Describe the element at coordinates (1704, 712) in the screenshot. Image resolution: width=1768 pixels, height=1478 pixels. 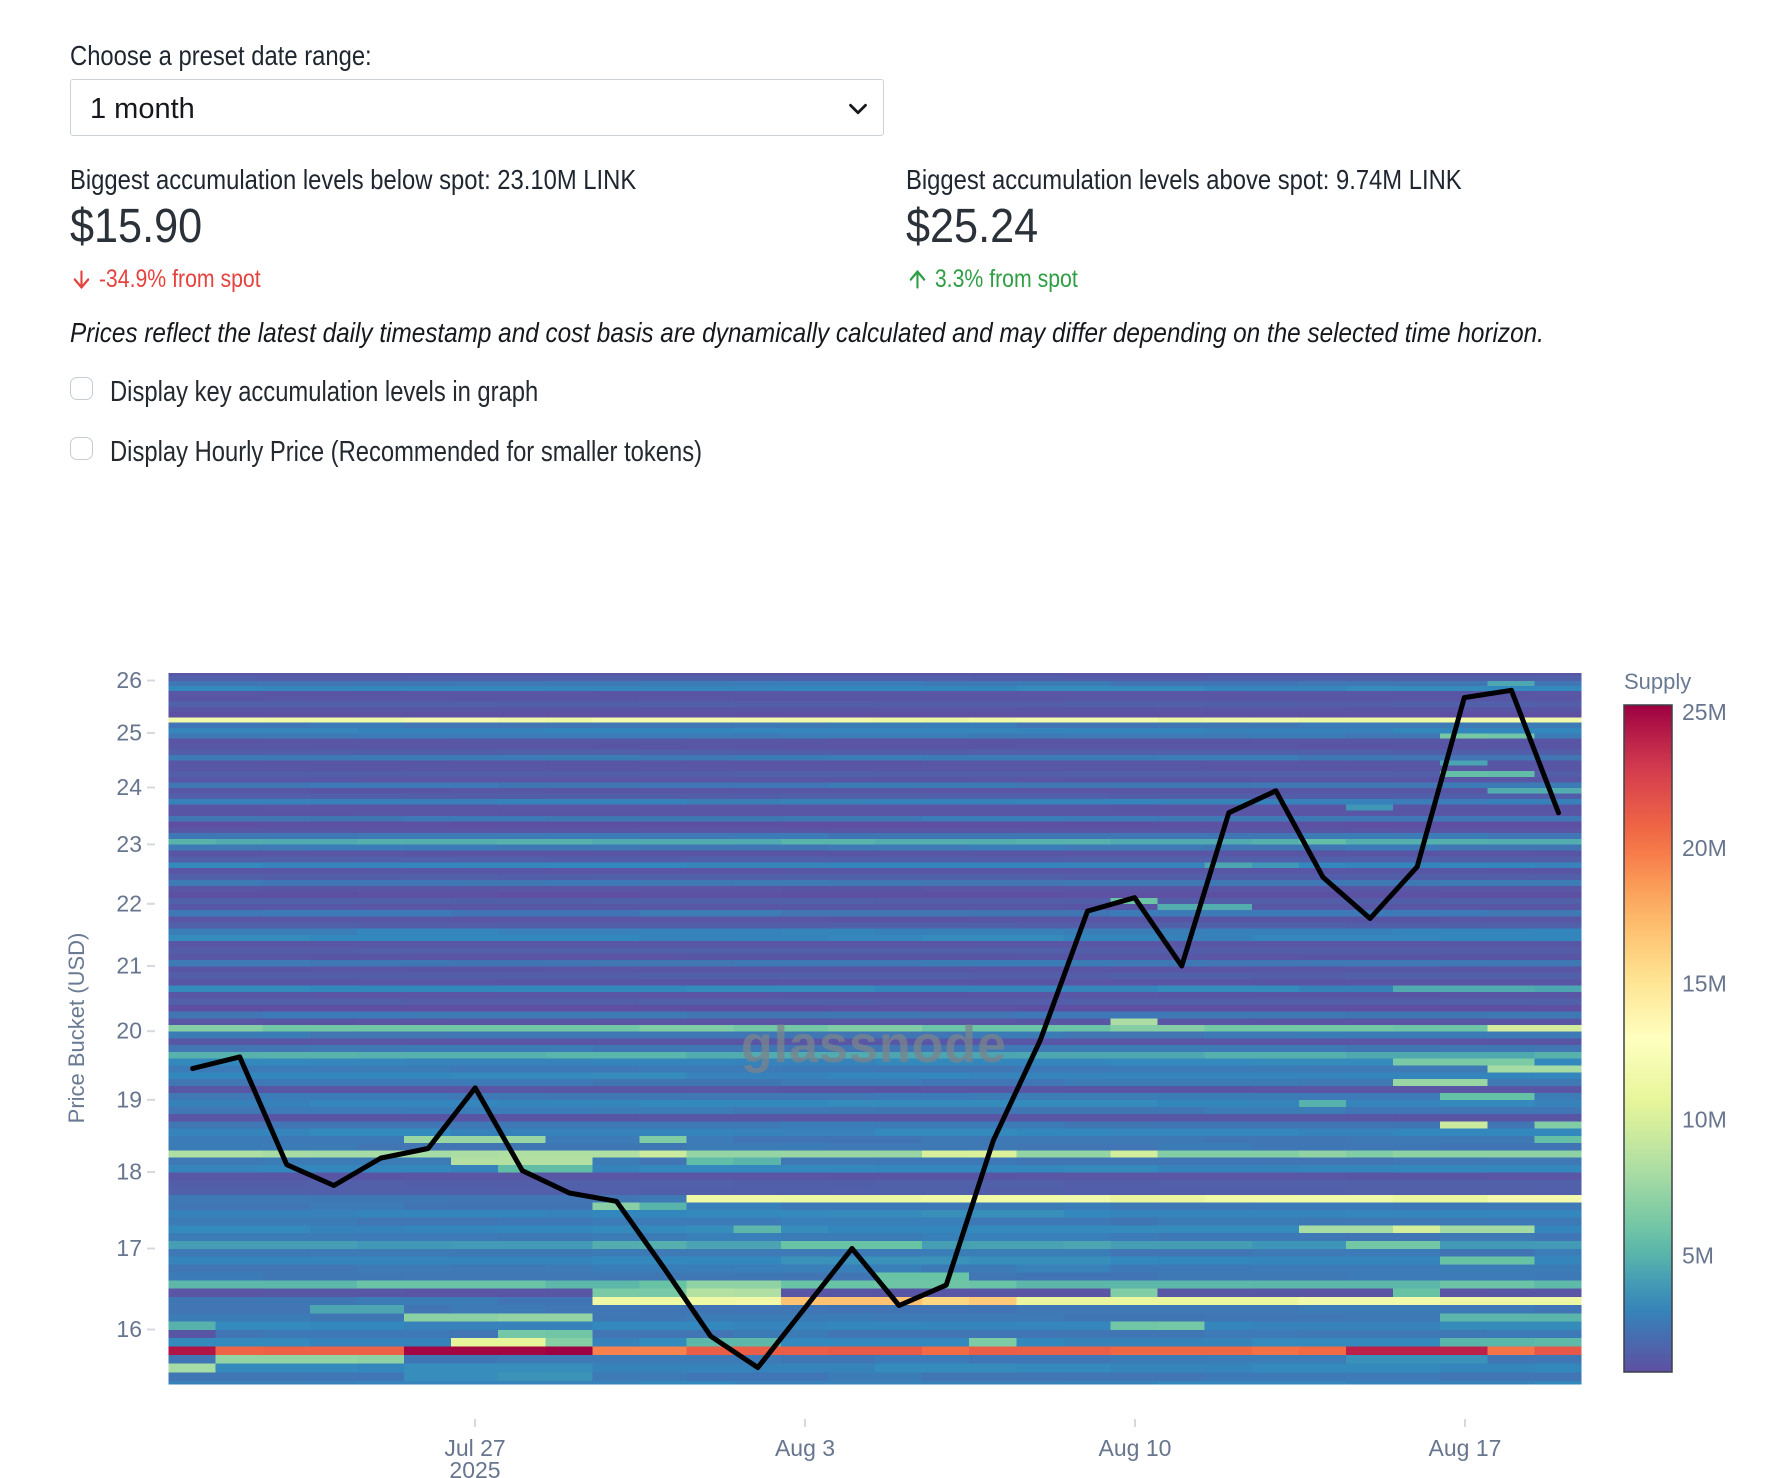
I see `svg-text: 25M` at that location.